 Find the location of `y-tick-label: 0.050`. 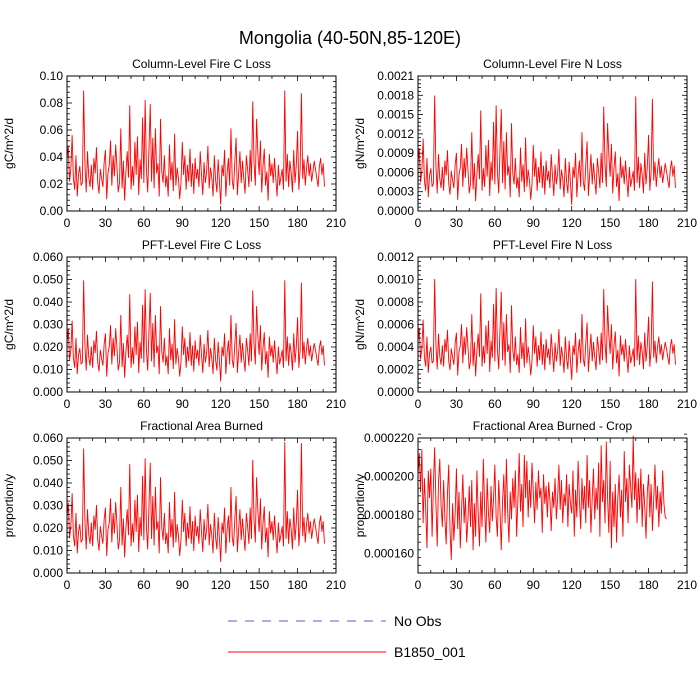

y-tick-label: 0.050 is located at coordinates (48, 280).